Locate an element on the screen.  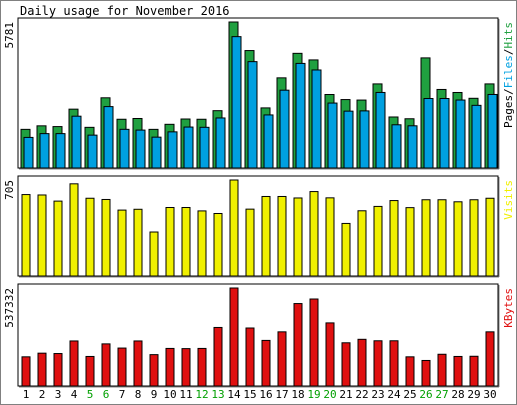
x-tick-label: 19 is located at coordinates (313, 394).